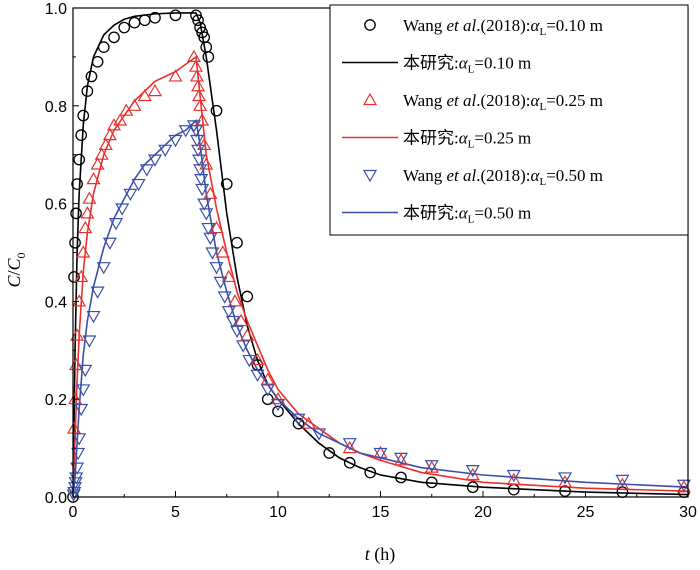 The image size is (700, 570). What do you see at coordinates (56, 9) in the screenshot?
I see `y-tick-label: 1.0` at bounding box center [56, 9].